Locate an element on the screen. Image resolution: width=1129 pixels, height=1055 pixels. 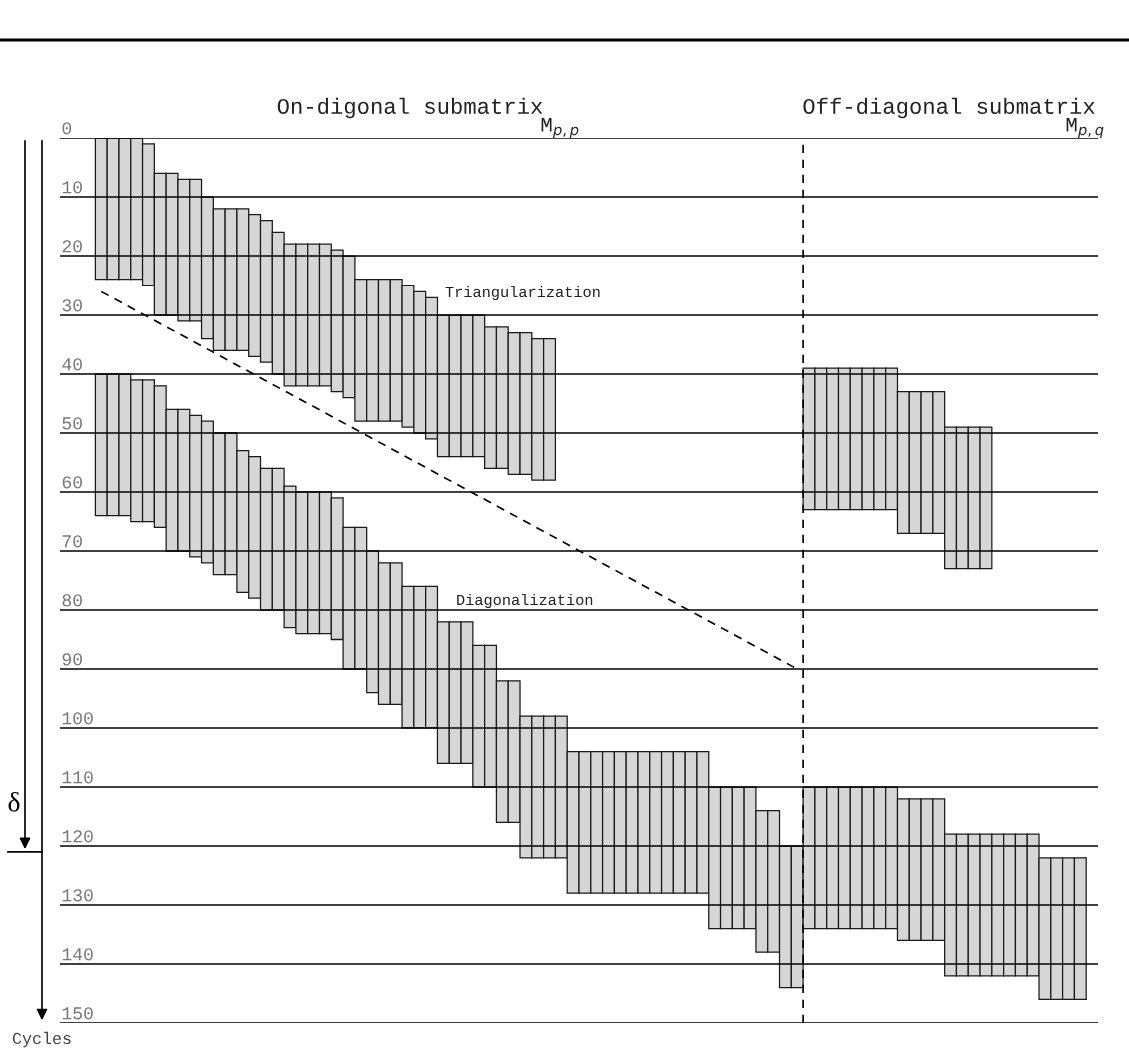
y-tick-label: 120 is located at coordinates (77, 836).